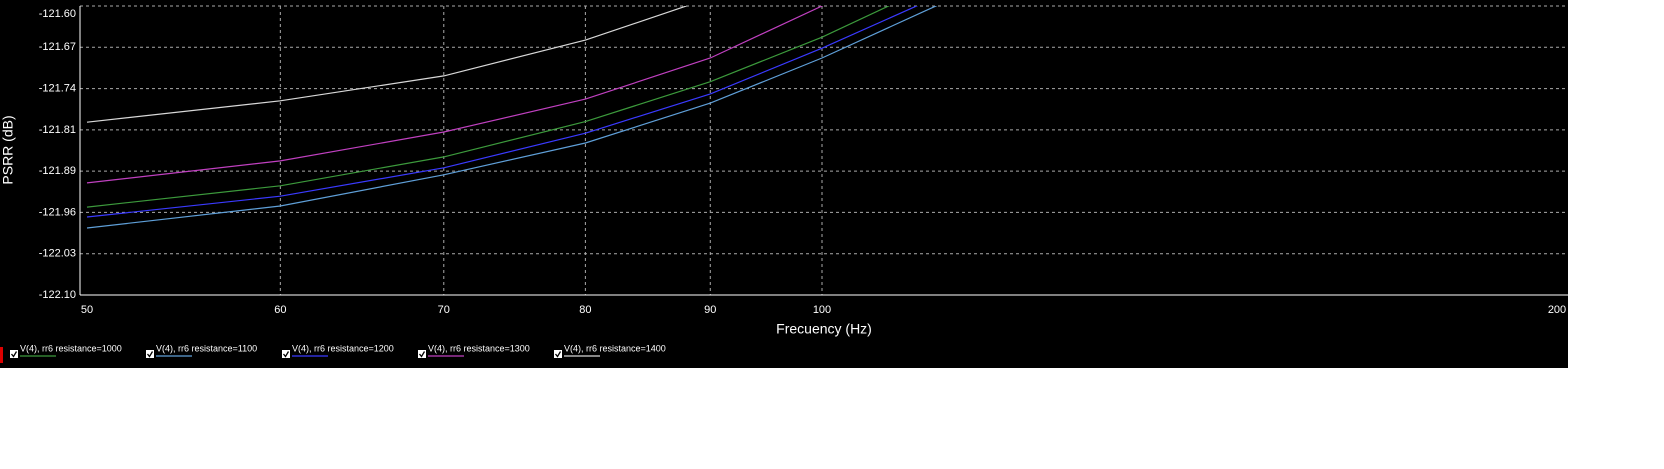 This screenshot has width=1664, height=469. What do you see at coordinates (343, 348) in the screenshot?
I see `legend-text: V(4), rr6 resistance=1200` at bounding box center [343, 348].